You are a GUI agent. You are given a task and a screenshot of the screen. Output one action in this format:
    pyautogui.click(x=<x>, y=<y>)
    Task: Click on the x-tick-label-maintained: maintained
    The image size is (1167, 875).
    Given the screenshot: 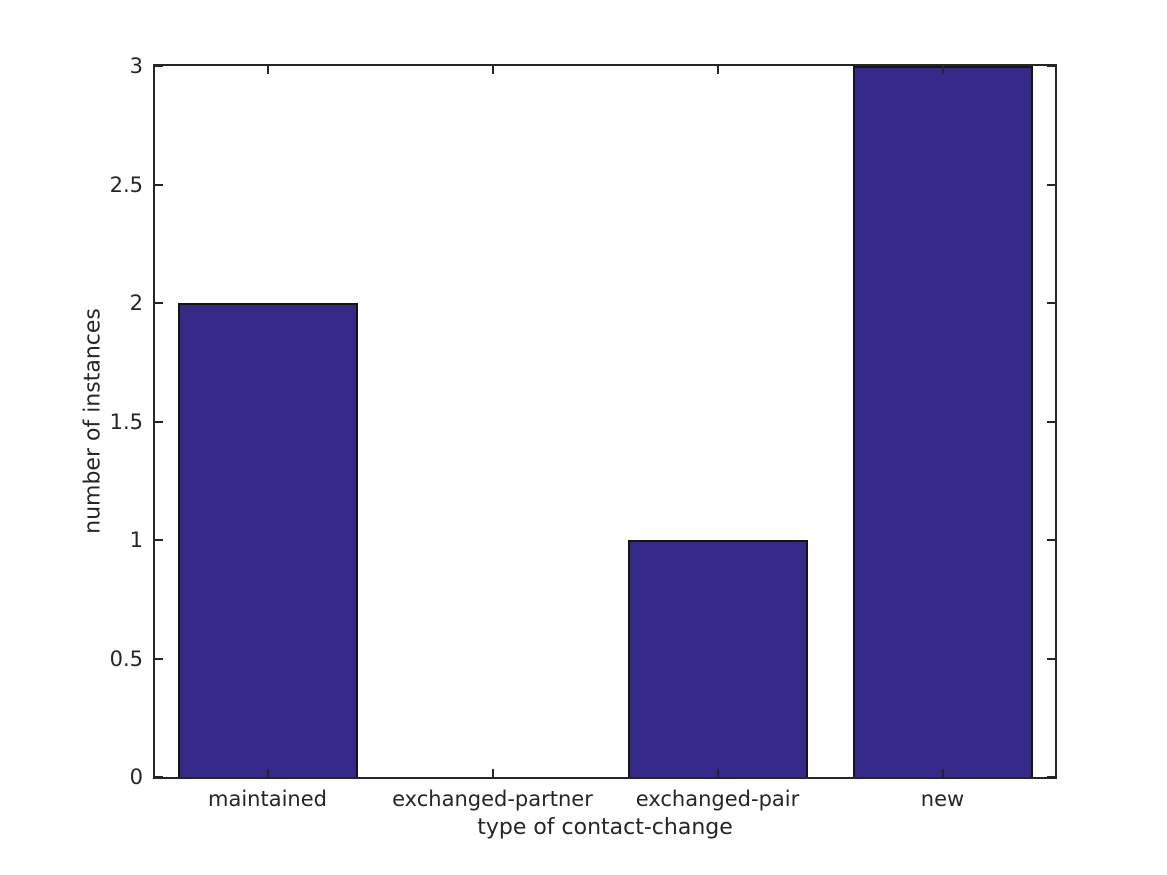 What is the action you would take?
    pyautogui.click(x=267, y=799)
    